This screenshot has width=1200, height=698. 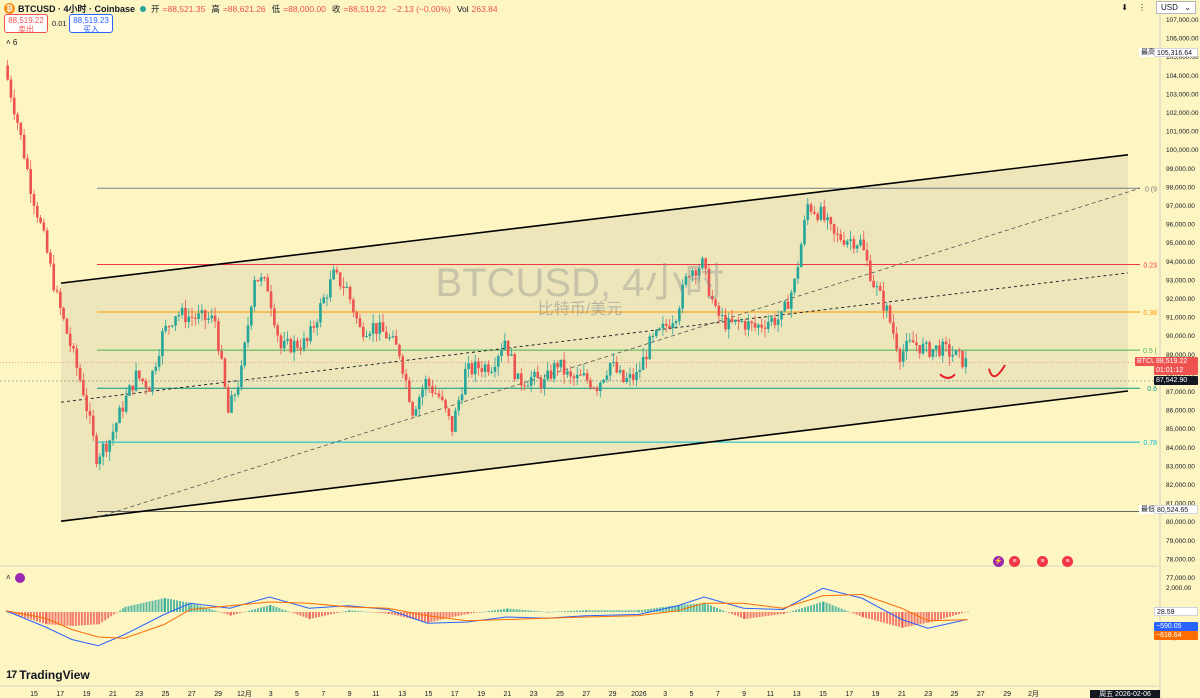 What do you see at coordinates (91, 24) in the screenshot?
I see `buy-button: 88,519.23 买入` at bounding box center [91, 24].